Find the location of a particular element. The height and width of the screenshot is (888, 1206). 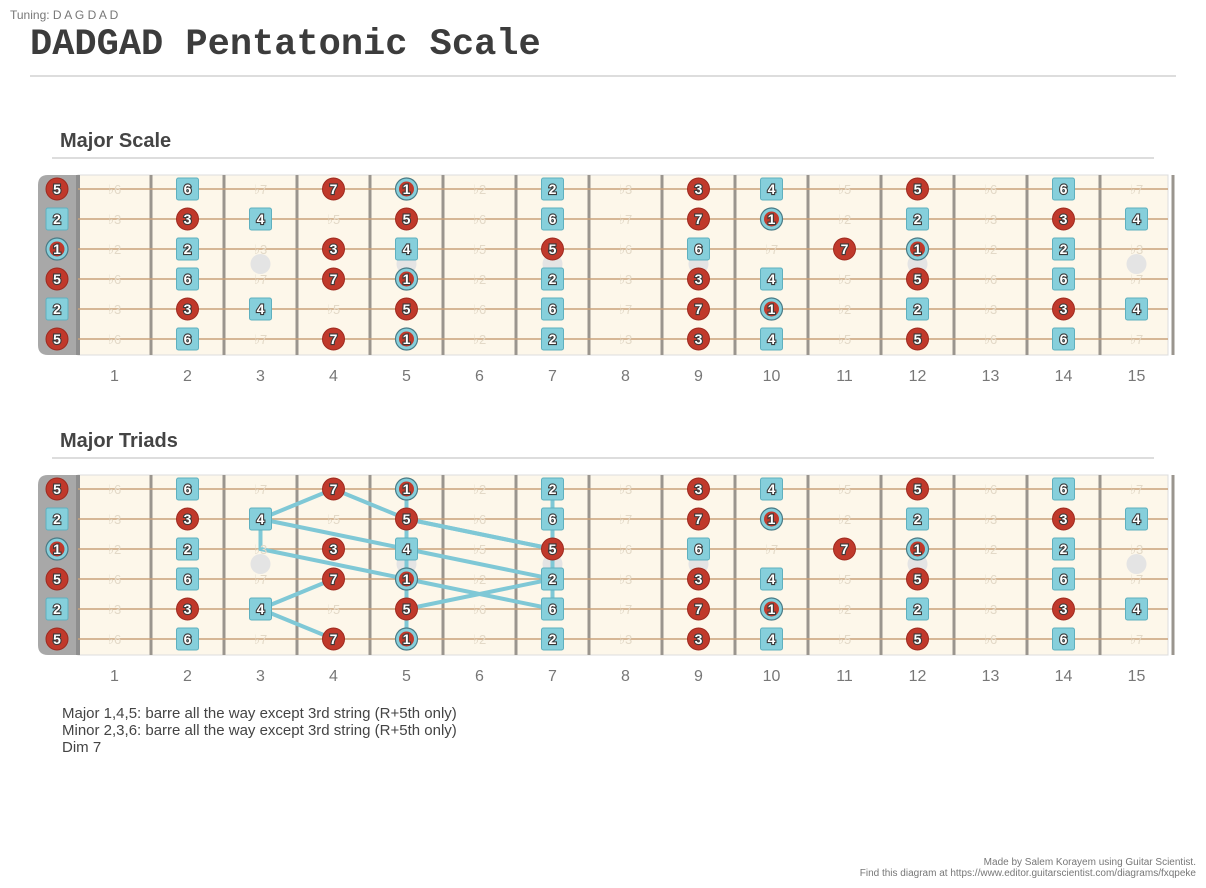

note-label: ♭6 is located at coordinates (114, 639).